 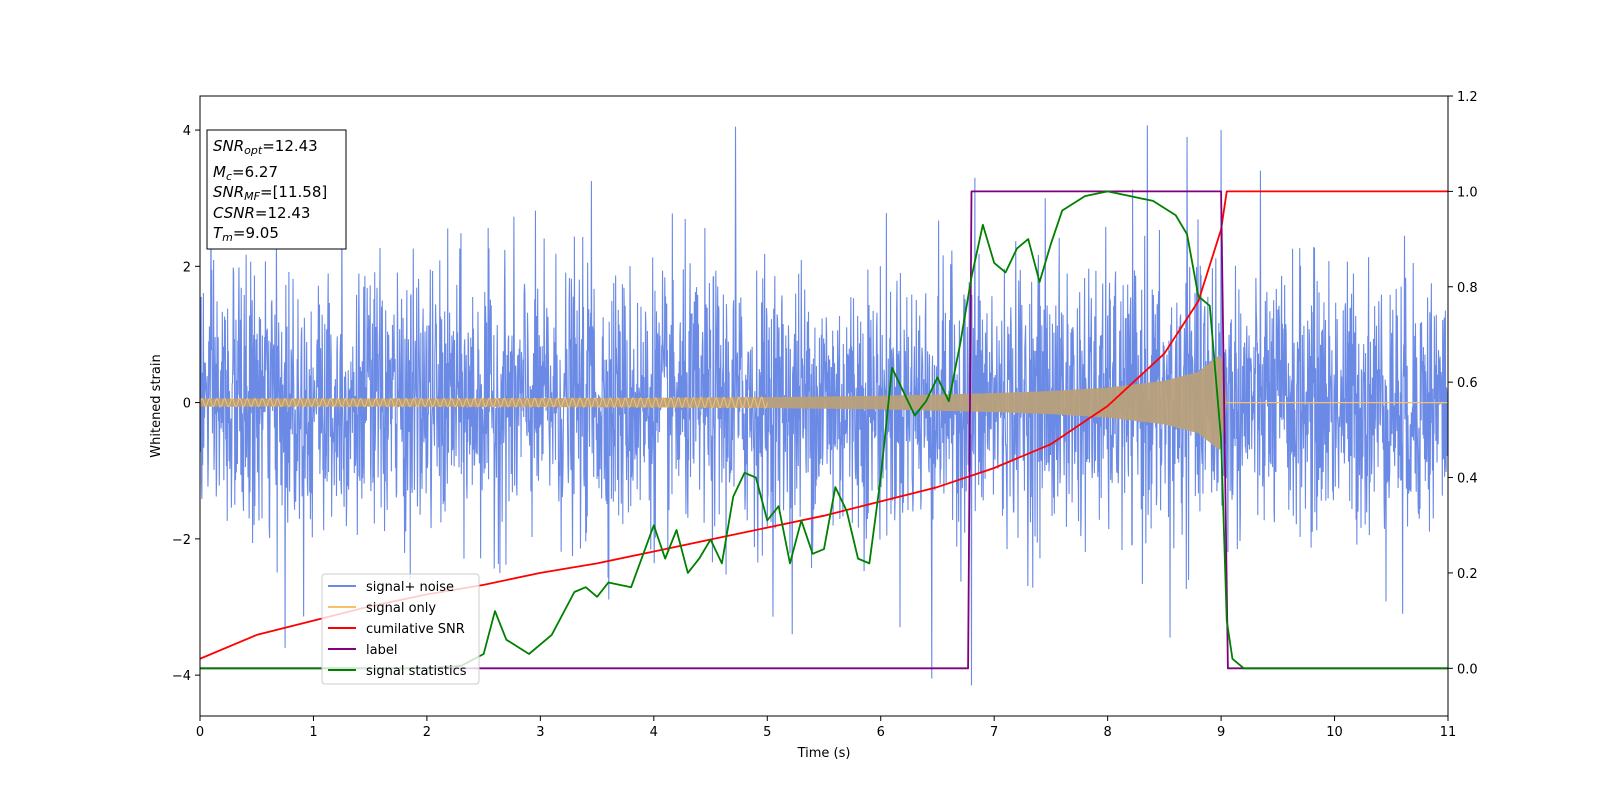 What do you see at coordinates (187, 267) in the screenshot?
I see `y-left-tick-label: 2` at bounding box center [187, 267].